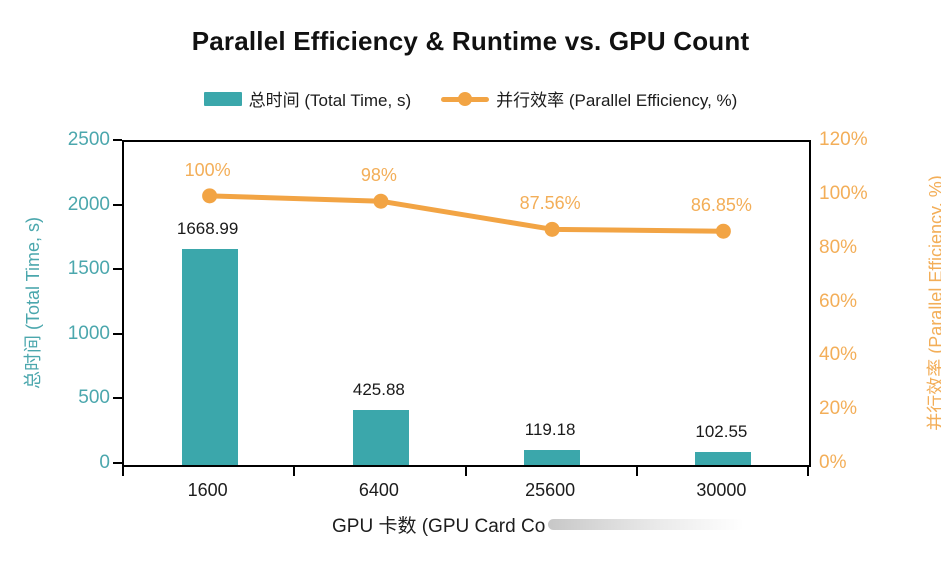  What do you see at coordinates (207, 169) in the screenshot?
I see `point-value-label: 100%` at bounding box center [207, 169].